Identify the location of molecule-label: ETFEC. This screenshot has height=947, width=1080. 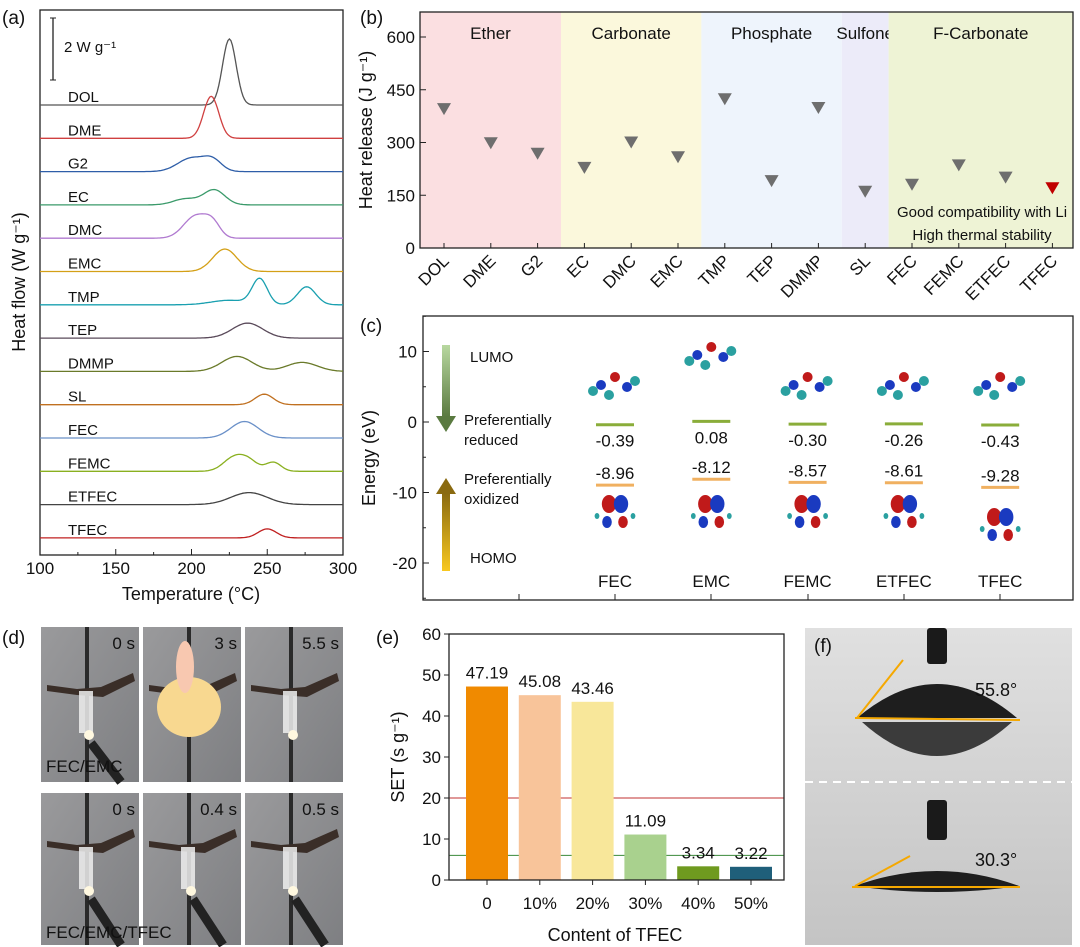
(904, 581).